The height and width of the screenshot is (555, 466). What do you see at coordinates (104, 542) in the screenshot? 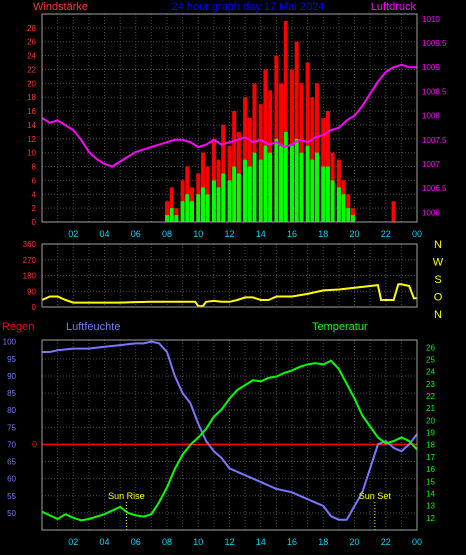
I see `time-tick-label: 04` at bounding box center [104, 542].